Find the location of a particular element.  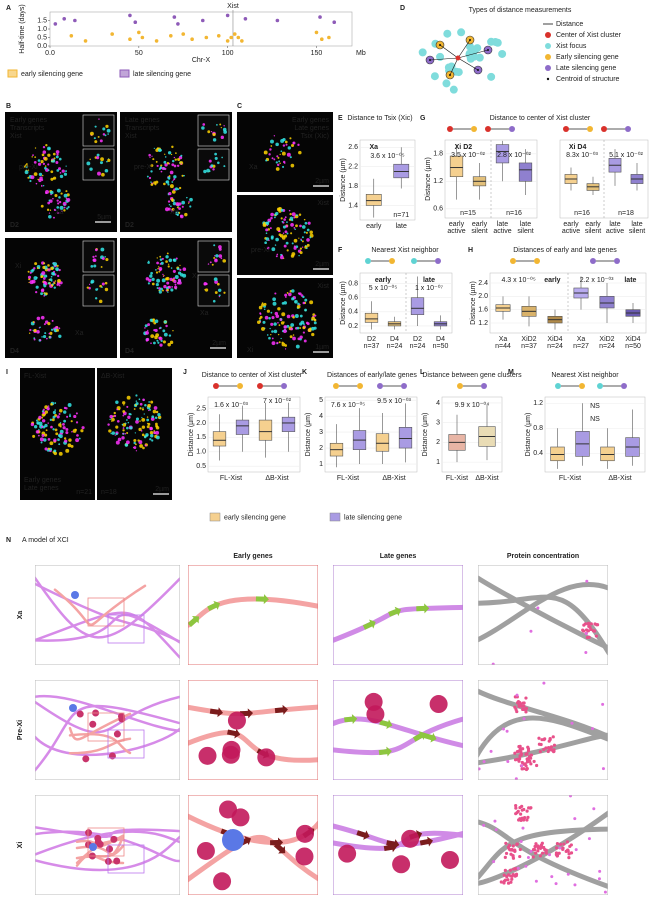

y-tick-label: 3 is located at coordinates (438, 423).